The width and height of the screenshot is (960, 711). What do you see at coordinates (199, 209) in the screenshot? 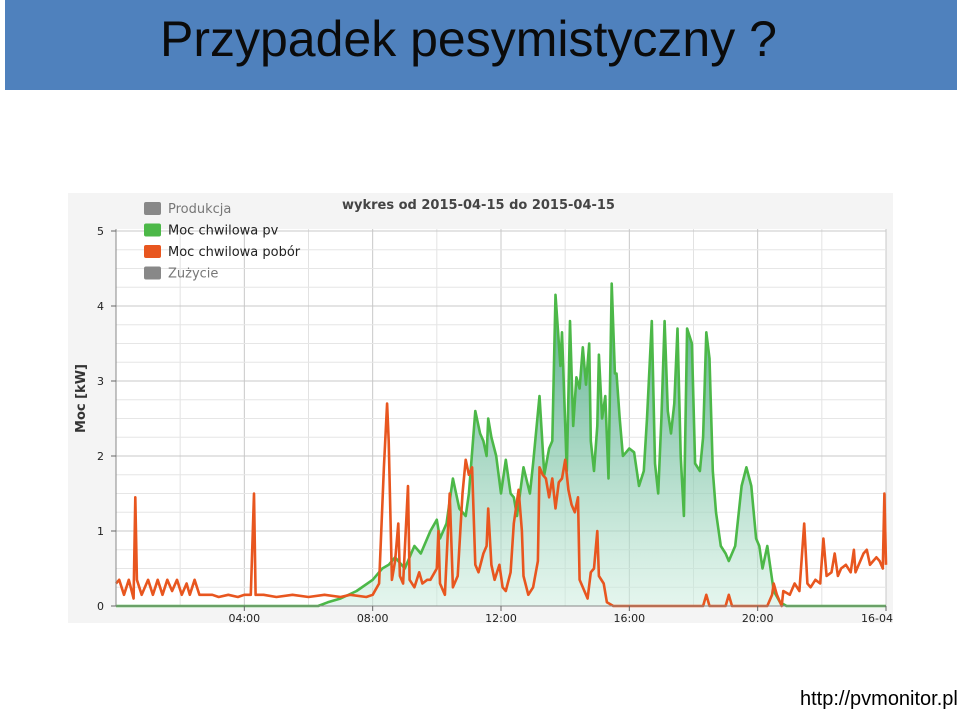
I see `legend-item-label: Produkcja` at bounding box center [199, 209].